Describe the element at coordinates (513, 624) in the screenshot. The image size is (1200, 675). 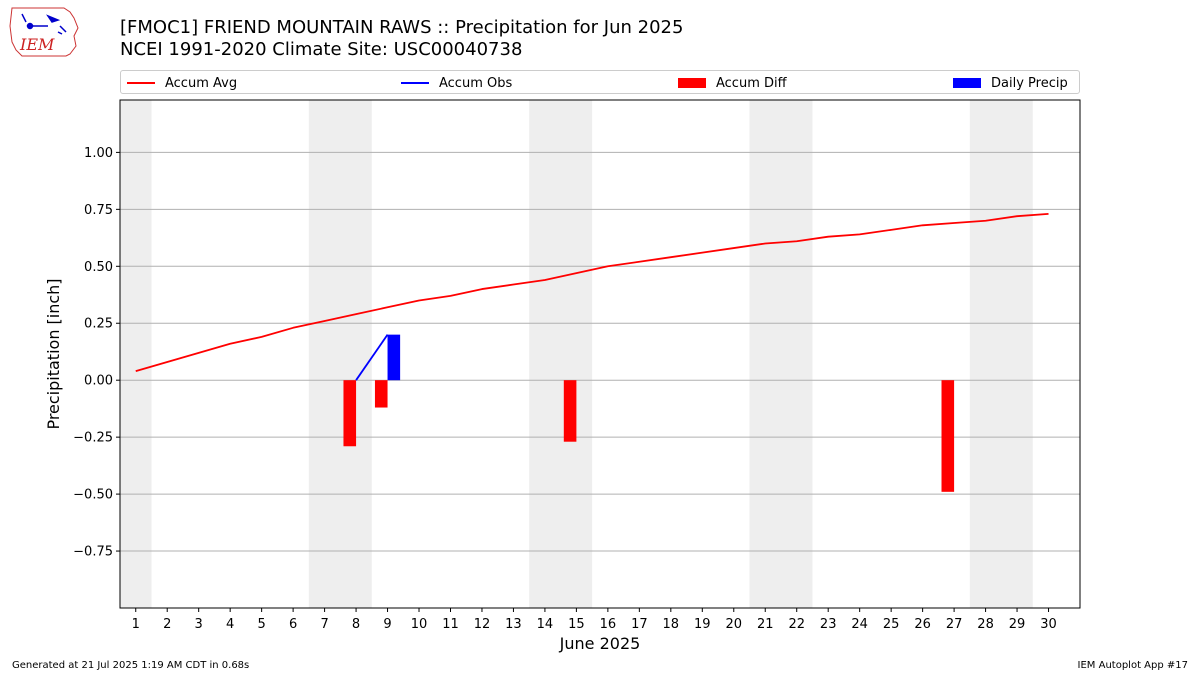
I see `x-tick-label: 13` at that location.